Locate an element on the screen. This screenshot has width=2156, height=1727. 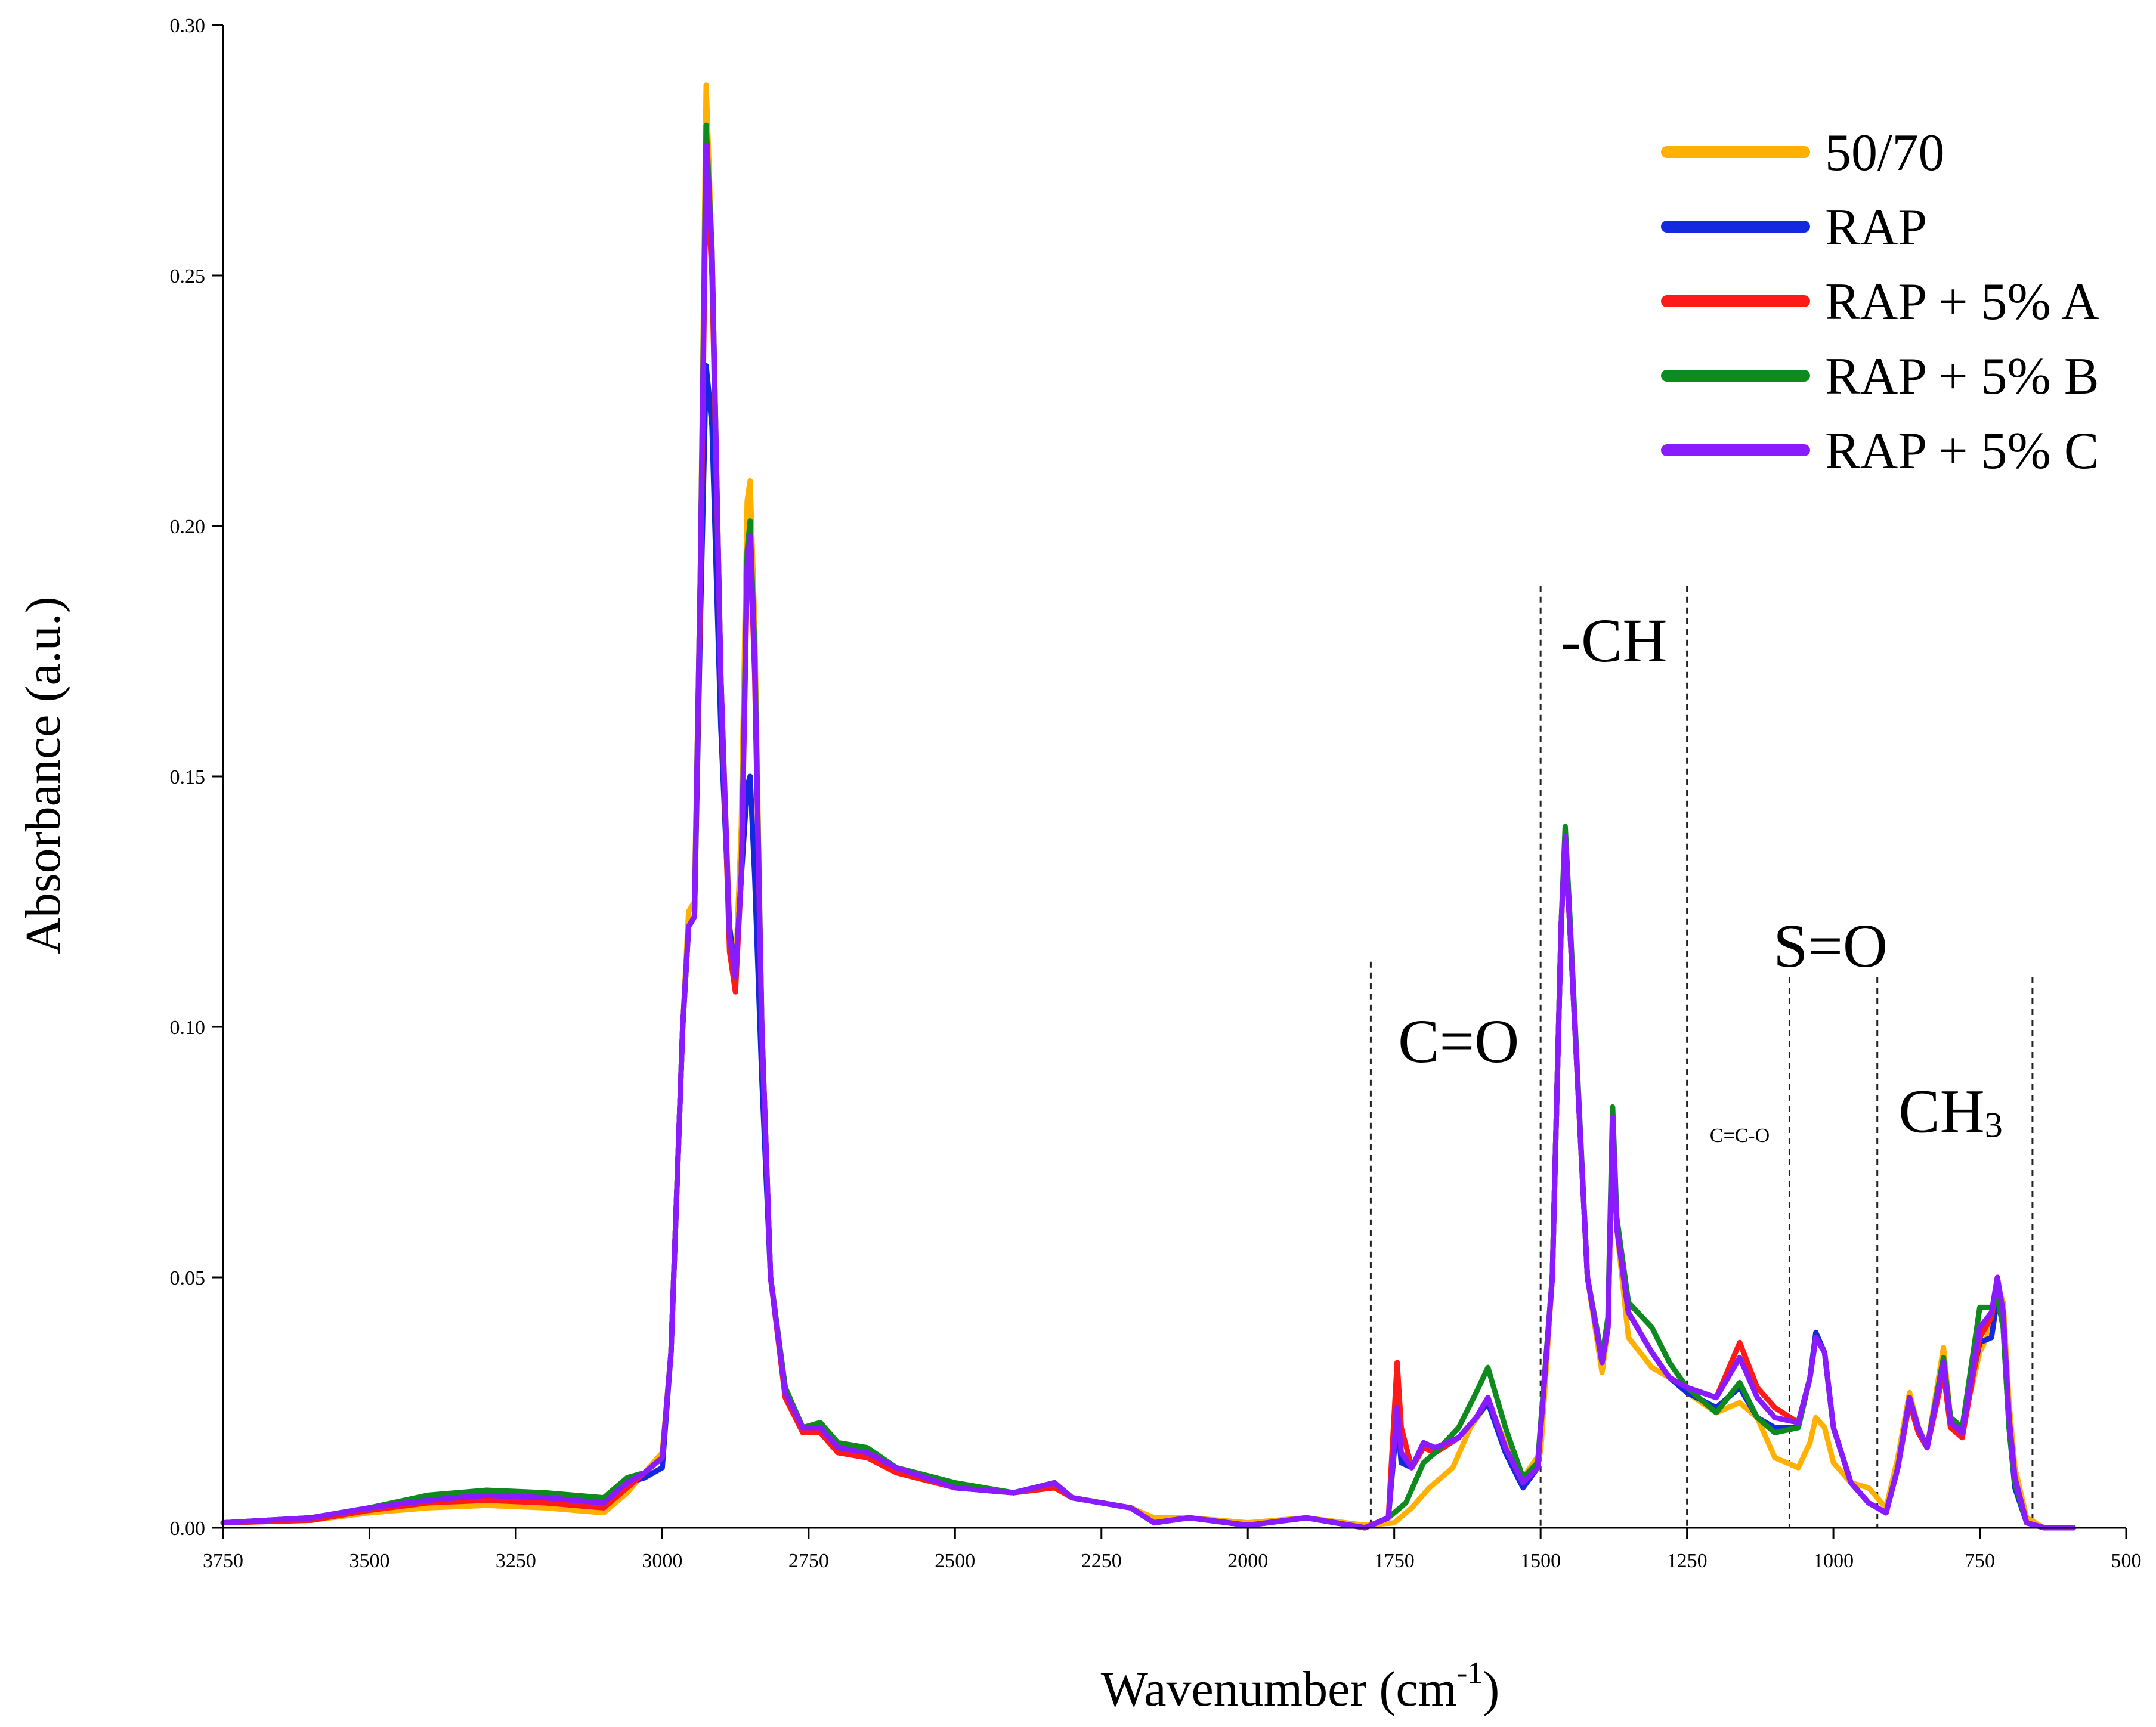
legend-label: 50/70 is located at coordinates (1884, 153).